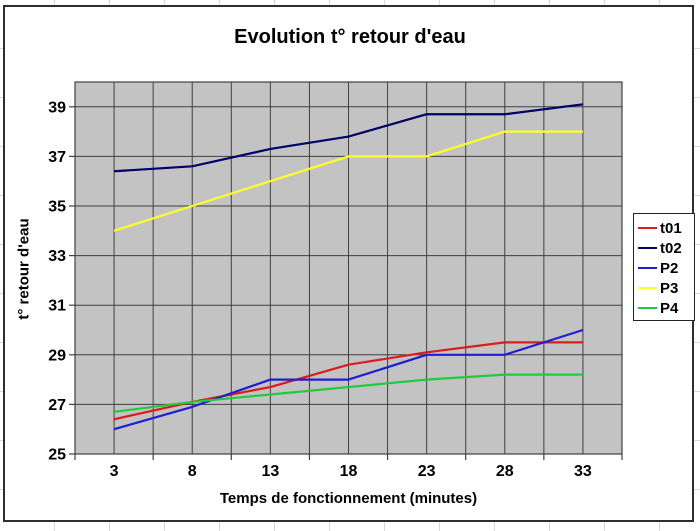  I want to click on legend-label: t02, so click(671, 248).